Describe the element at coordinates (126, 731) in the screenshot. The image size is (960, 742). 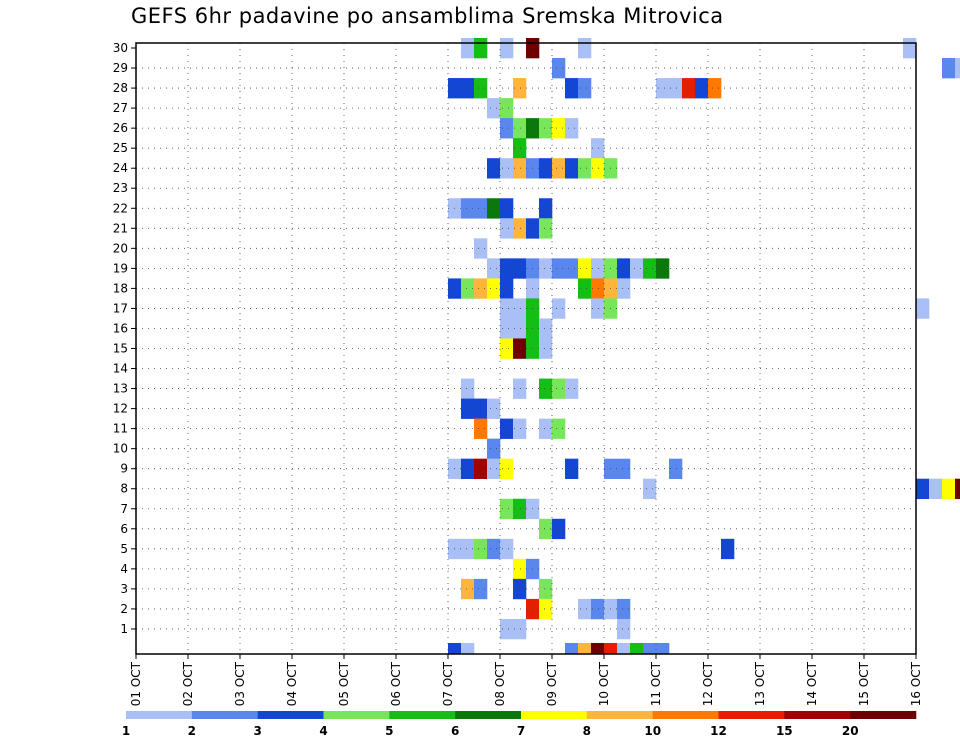
I see `colorbar-label: 1` at that location.